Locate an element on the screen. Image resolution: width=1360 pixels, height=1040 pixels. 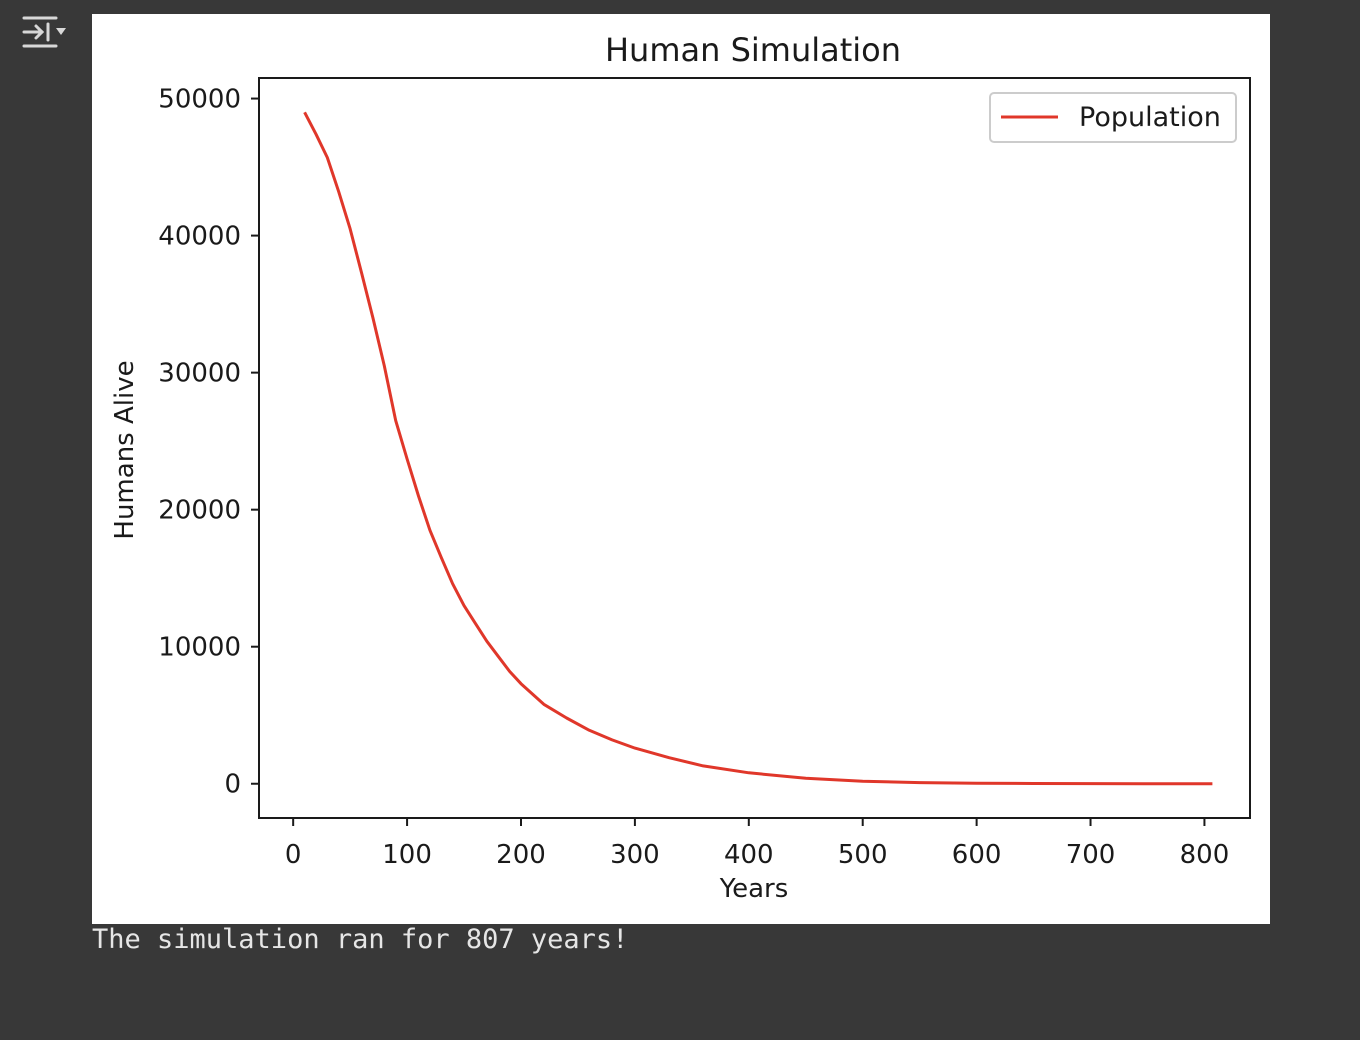
y-tick-label: 50000 is located at coordinates (199, 100).